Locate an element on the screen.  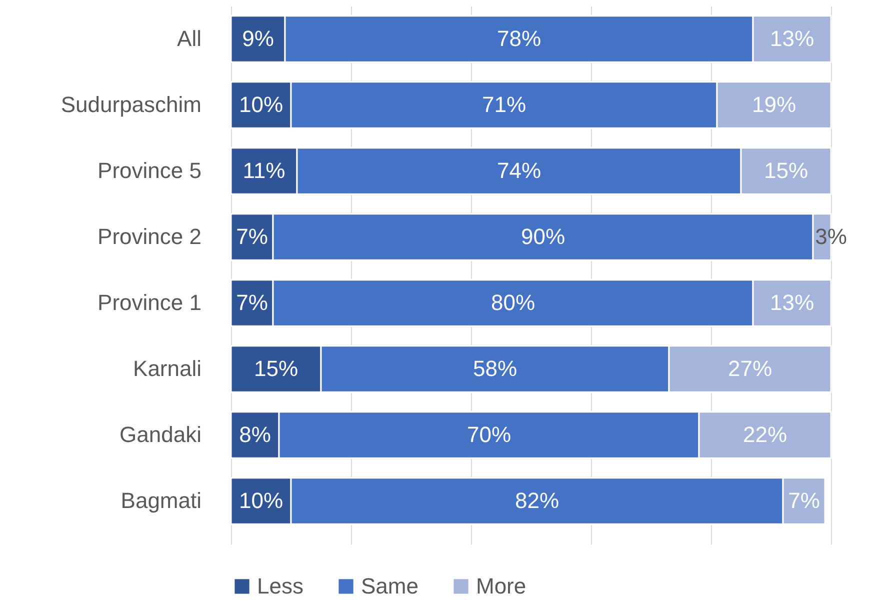
data-label: 90% is located at coordinates (543, 236).